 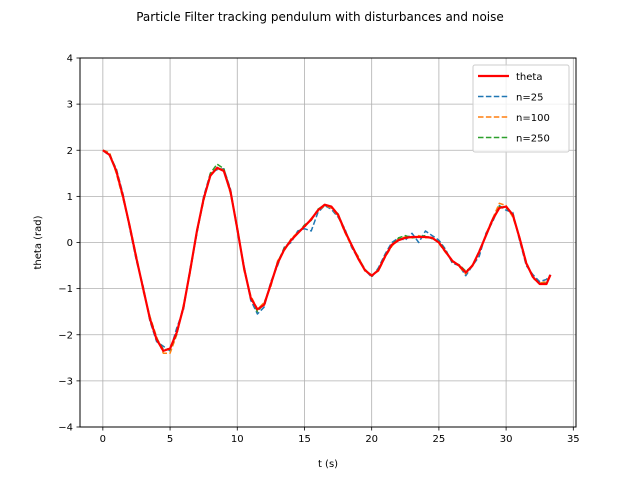 What do you see at coordinates (533, 118) in the screenshot?
I see `legend-label: n=100` at bounding box center [533, 118].